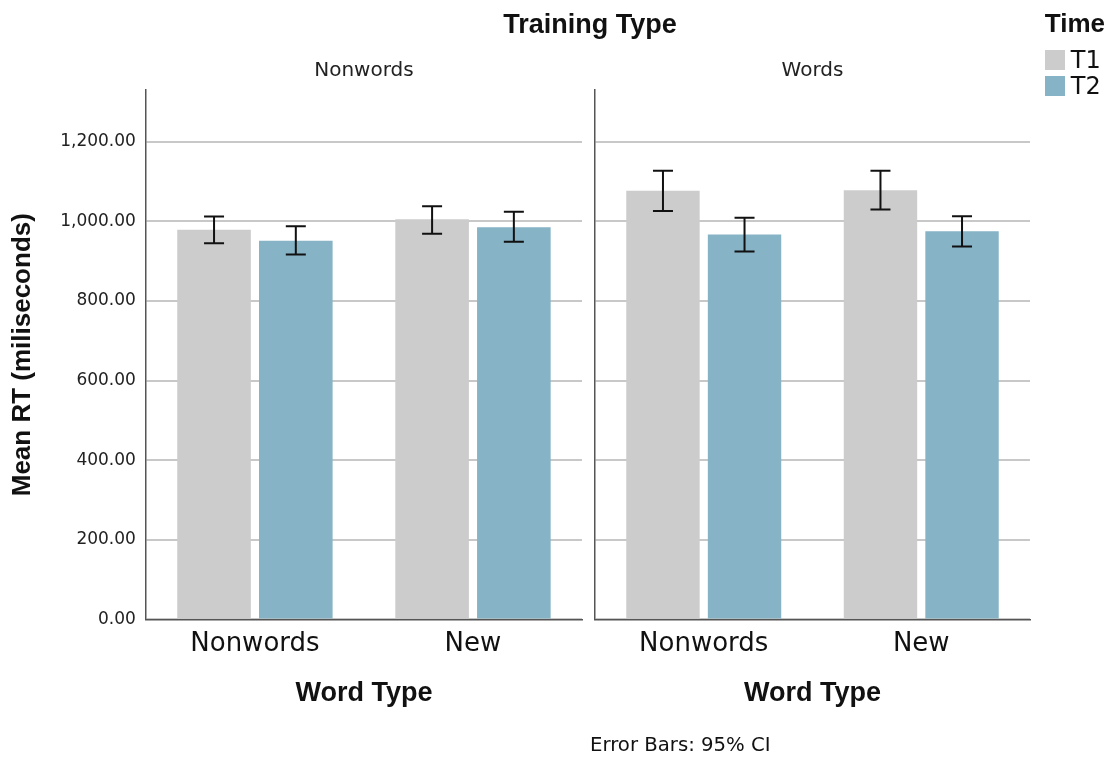 The width and height of the screenshot is (1111, 758). I want to click on y-tick-label: 0.00, so click(117, 617).